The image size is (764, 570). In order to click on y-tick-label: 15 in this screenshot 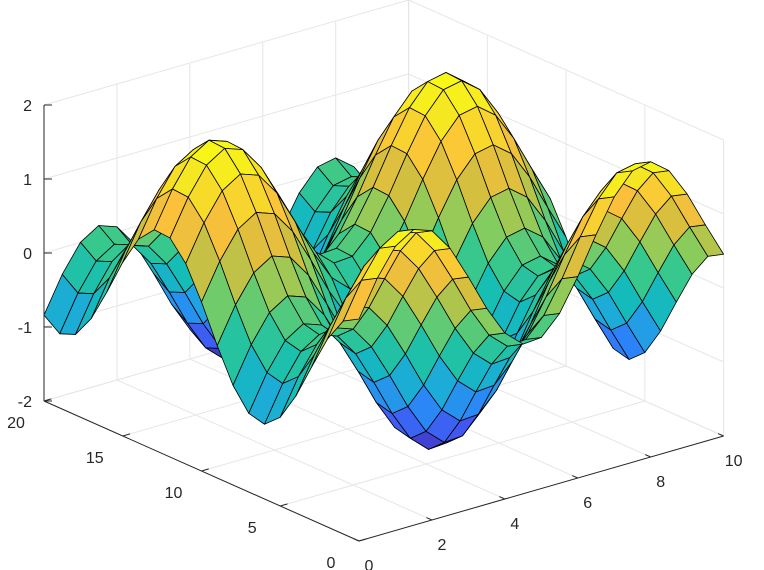, I will do `click(95, 458)`.